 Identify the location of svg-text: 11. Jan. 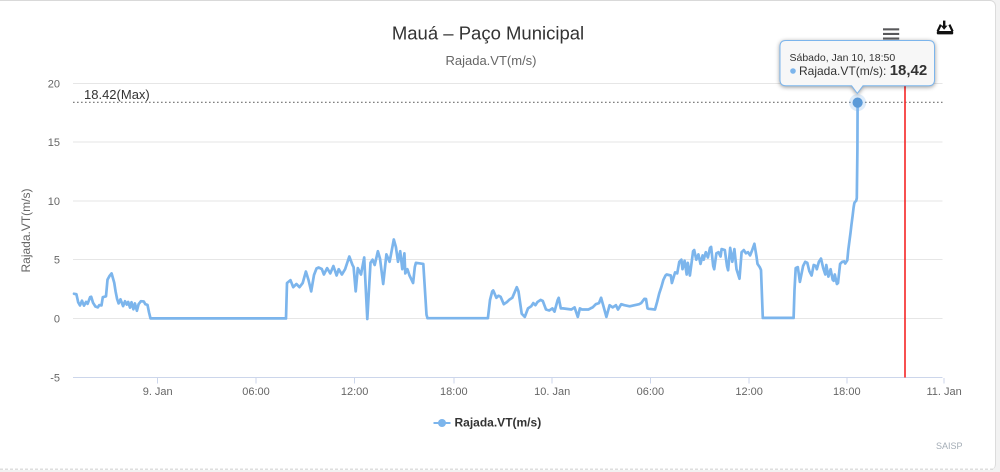
(943, 392).